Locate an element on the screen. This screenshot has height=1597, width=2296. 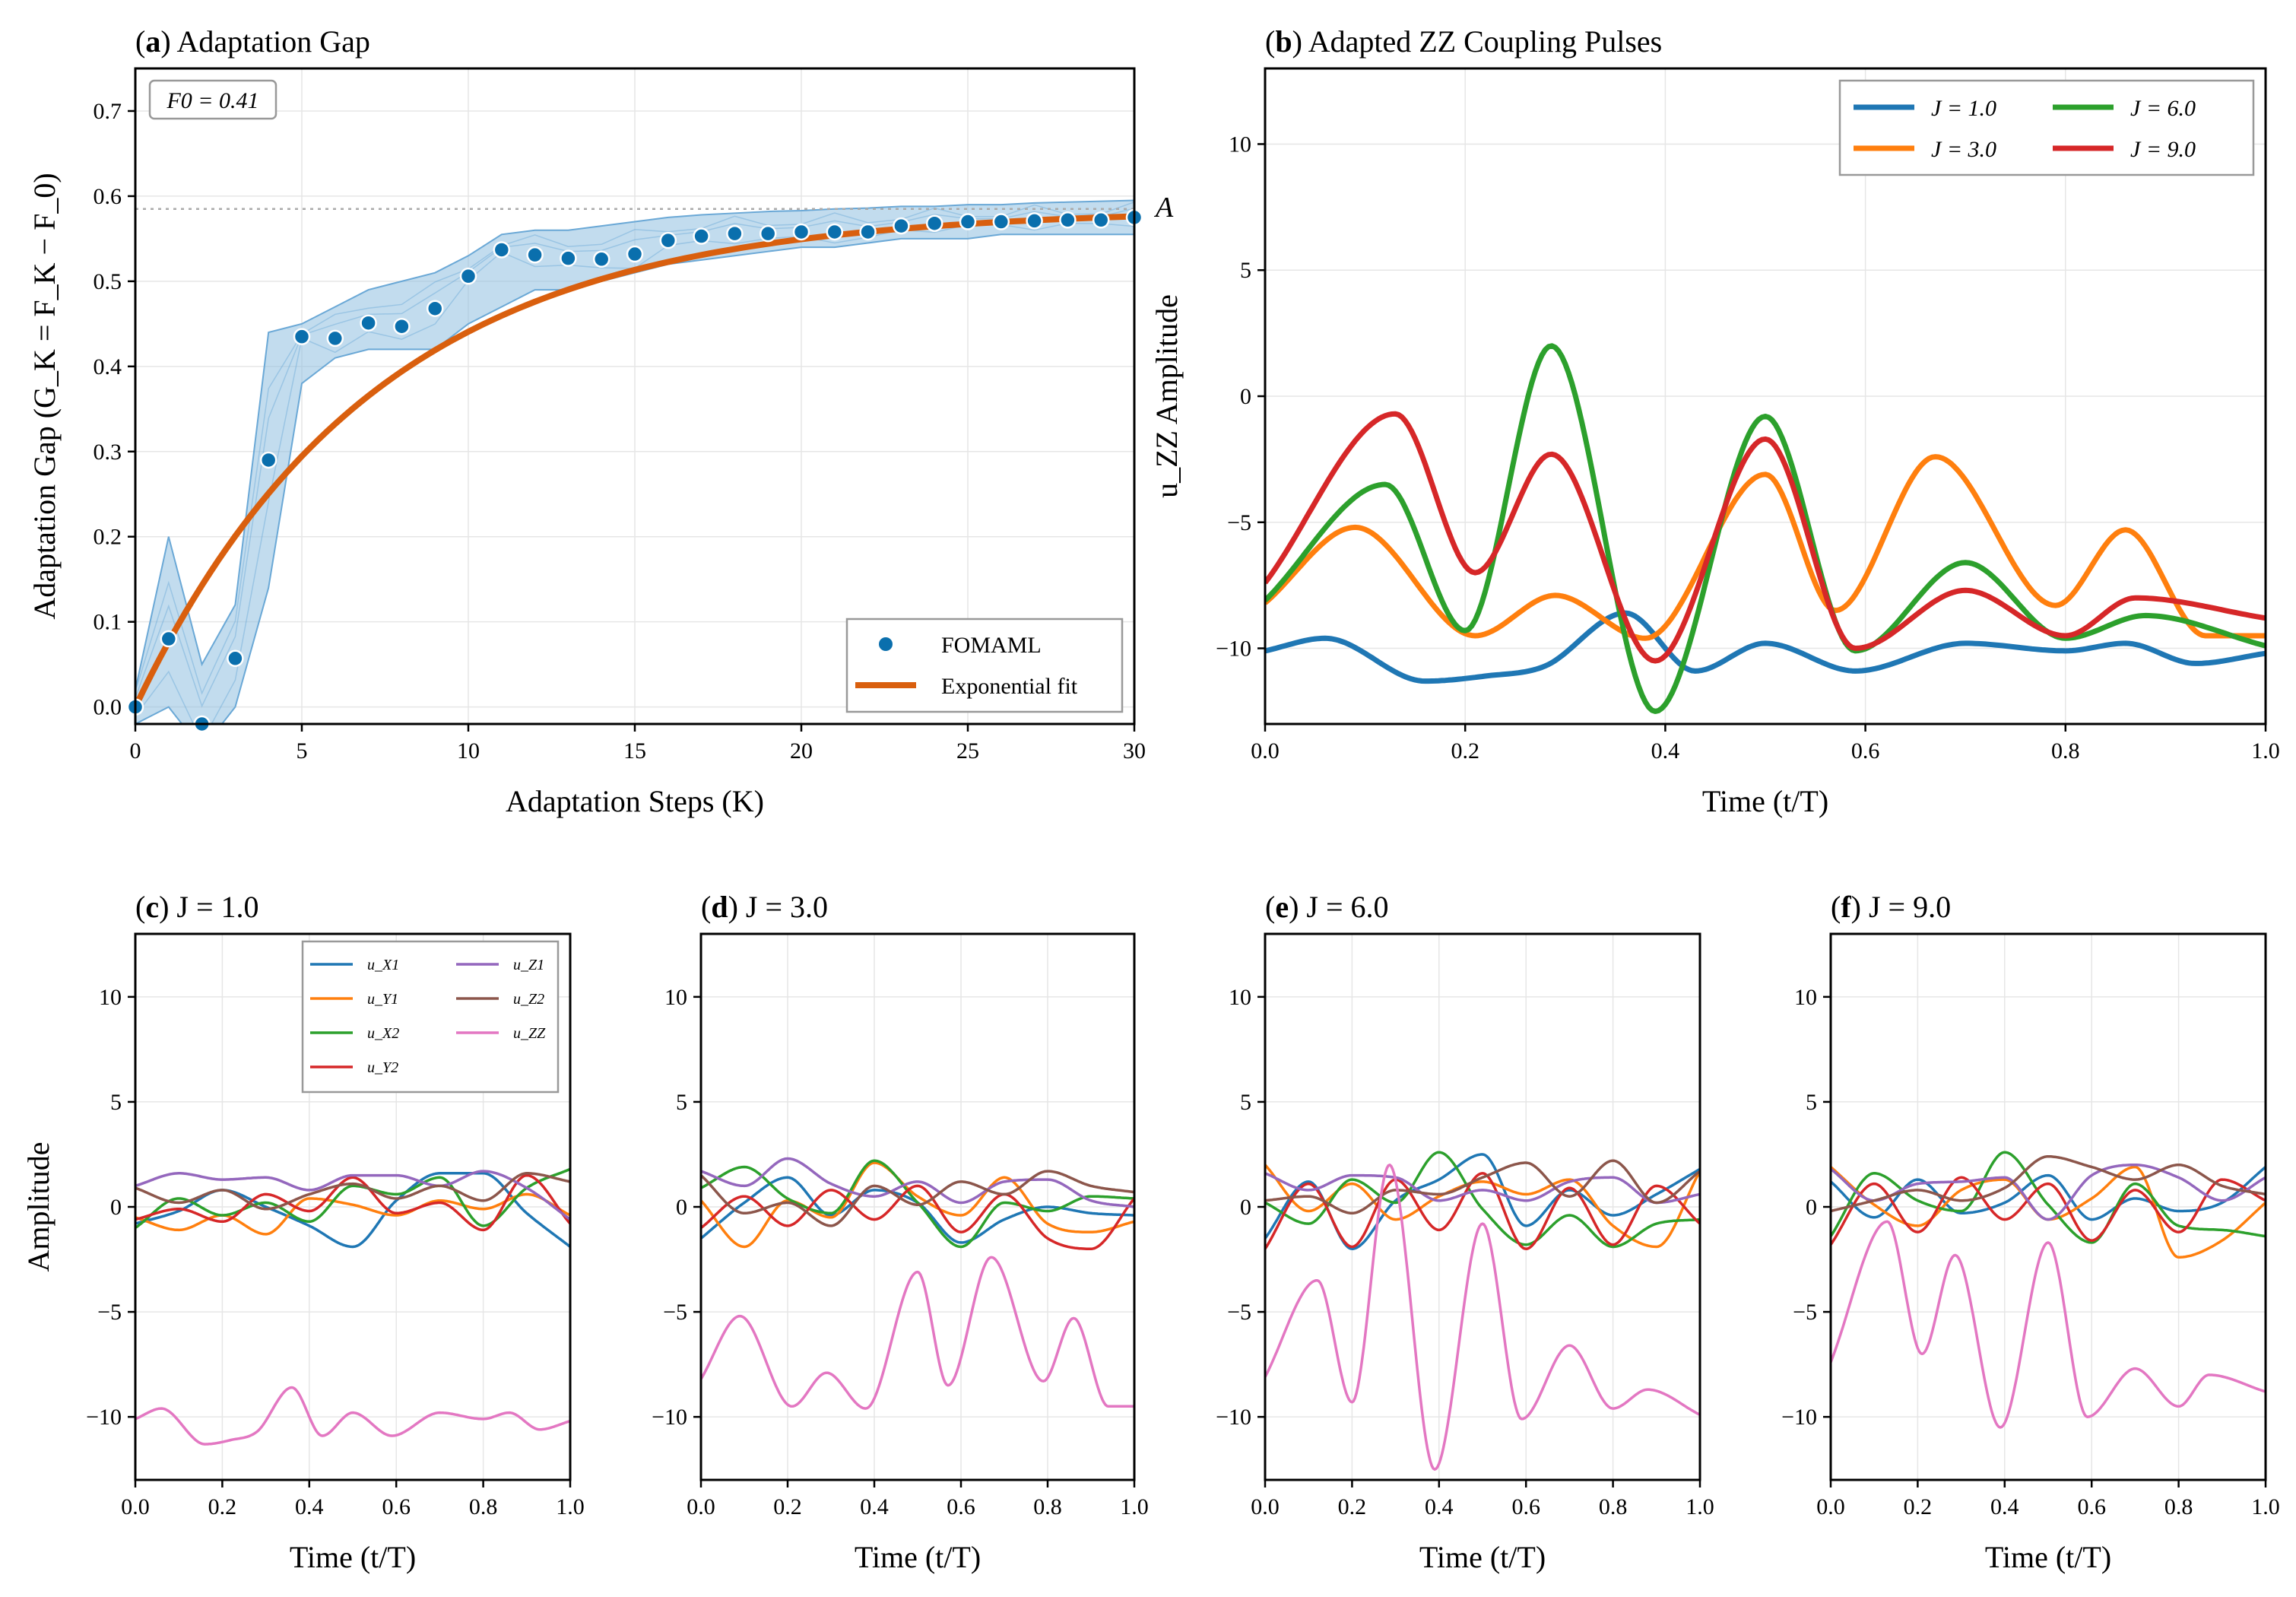
panel-letter: b is located at coordinates (1283, 41).